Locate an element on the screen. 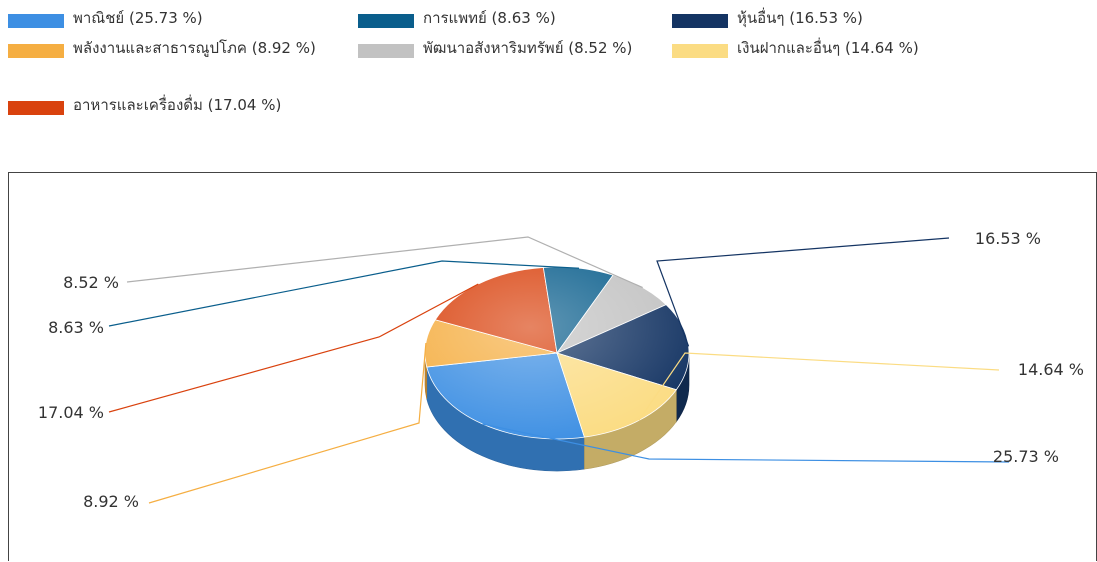 This screenshot has width=1097, height=562. legend-label: หุ้นอื่นๆ (16.53 %) is located at coordinates (800, 18).